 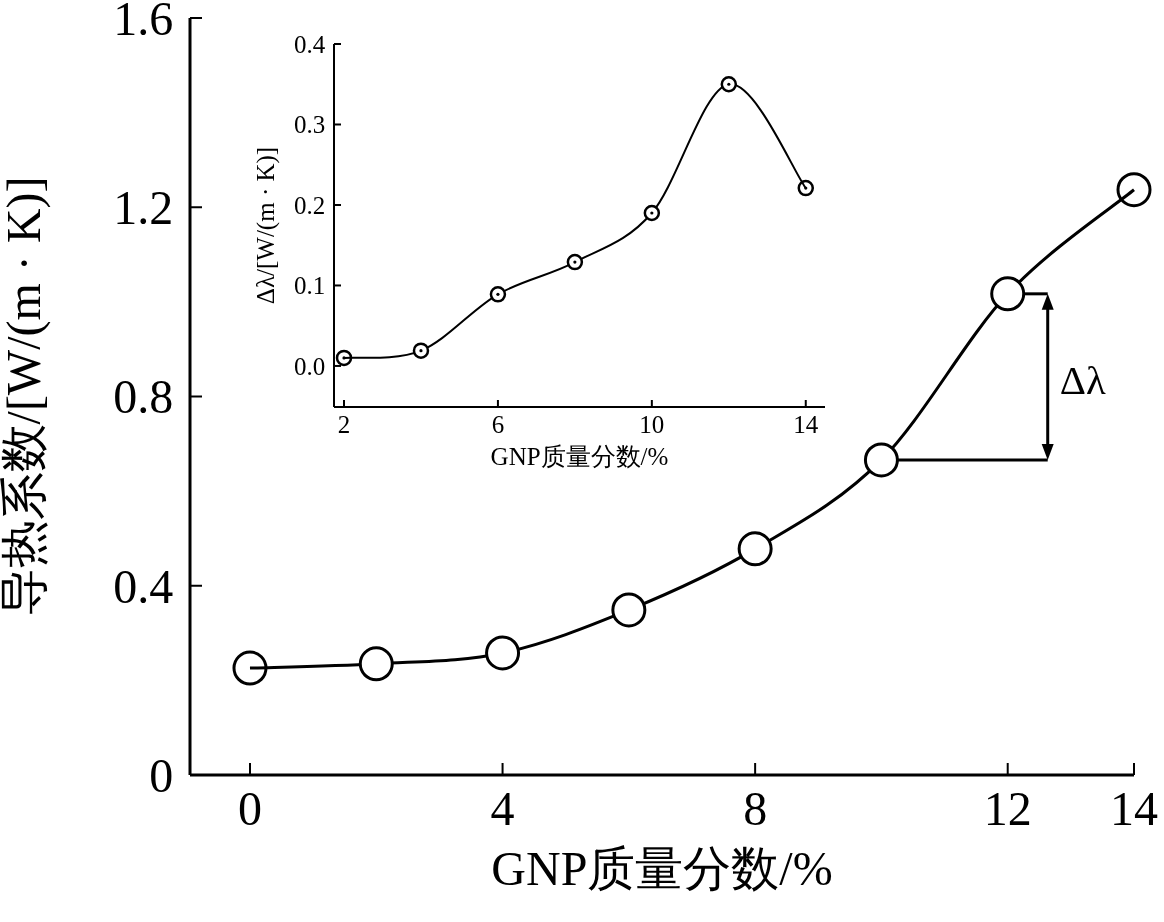 What do you see at coordinates (25, 396) in the screenshot?
I see `y-axis-title: 导热系数/[W/(m · K)]` at bounding box center [25, 396].